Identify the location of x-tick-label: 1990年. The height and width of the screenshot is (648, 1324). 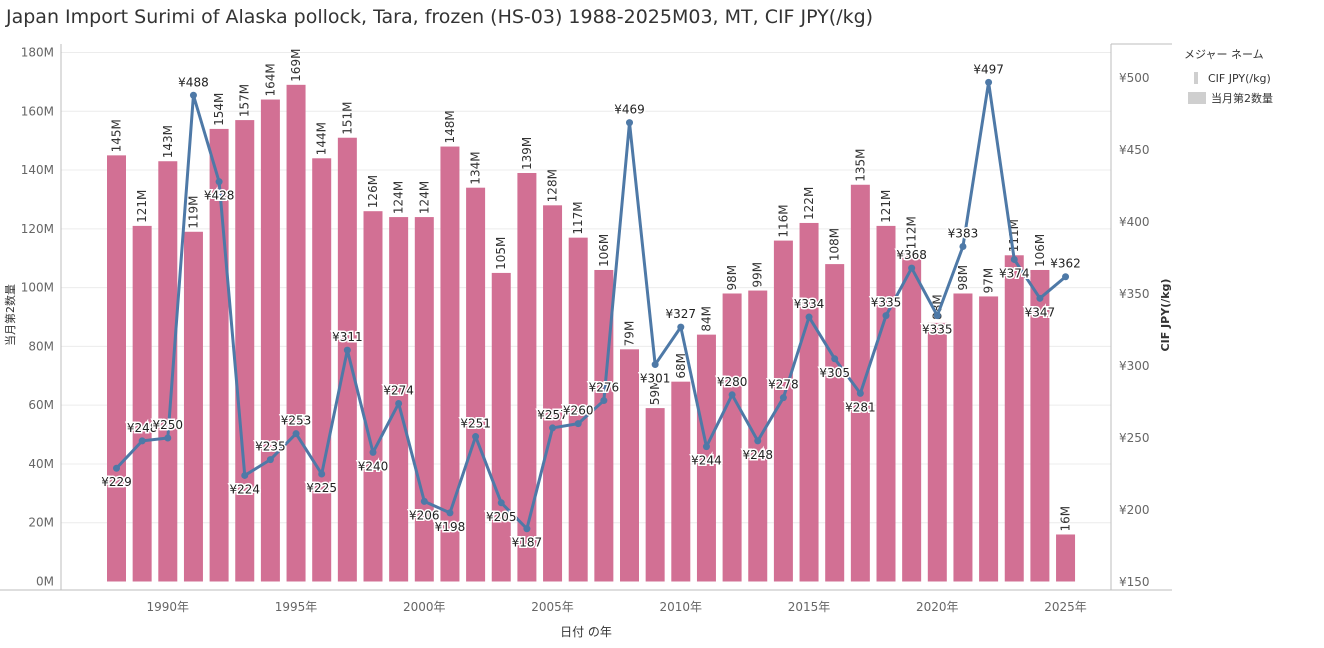
(168, 607).